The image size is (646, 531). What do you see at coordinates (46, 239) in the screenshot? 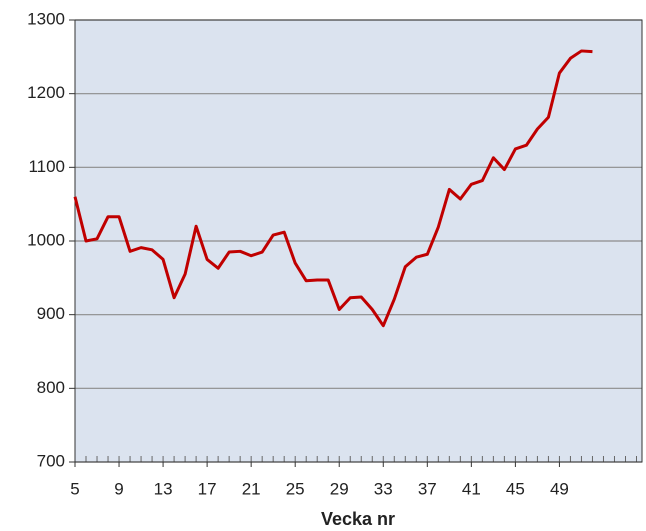
I see `y-tick-label: 1000` at bounding box center [46, 239].